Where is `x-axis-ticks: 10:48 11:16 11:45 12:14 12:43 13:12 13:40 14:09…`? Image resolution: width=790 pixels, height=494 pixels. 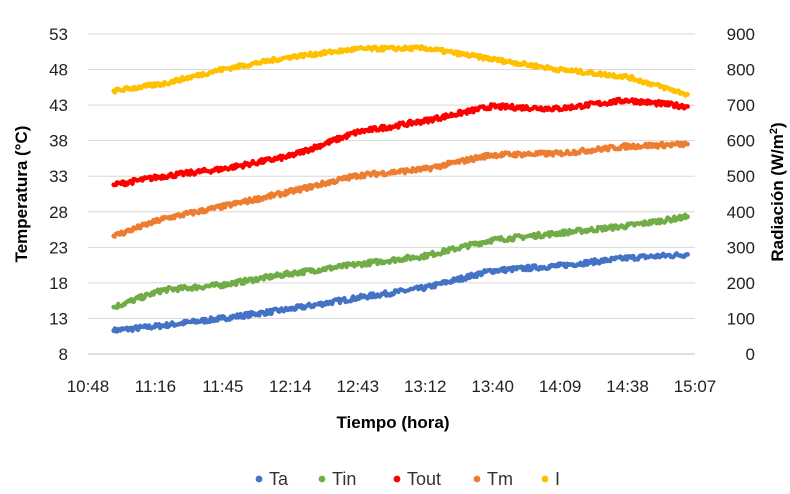
x-axis-ticks: 10:48 11:16 11:45 12:14 12:43 13:12 13:40 14:09… is located at coordinates (392, 386).